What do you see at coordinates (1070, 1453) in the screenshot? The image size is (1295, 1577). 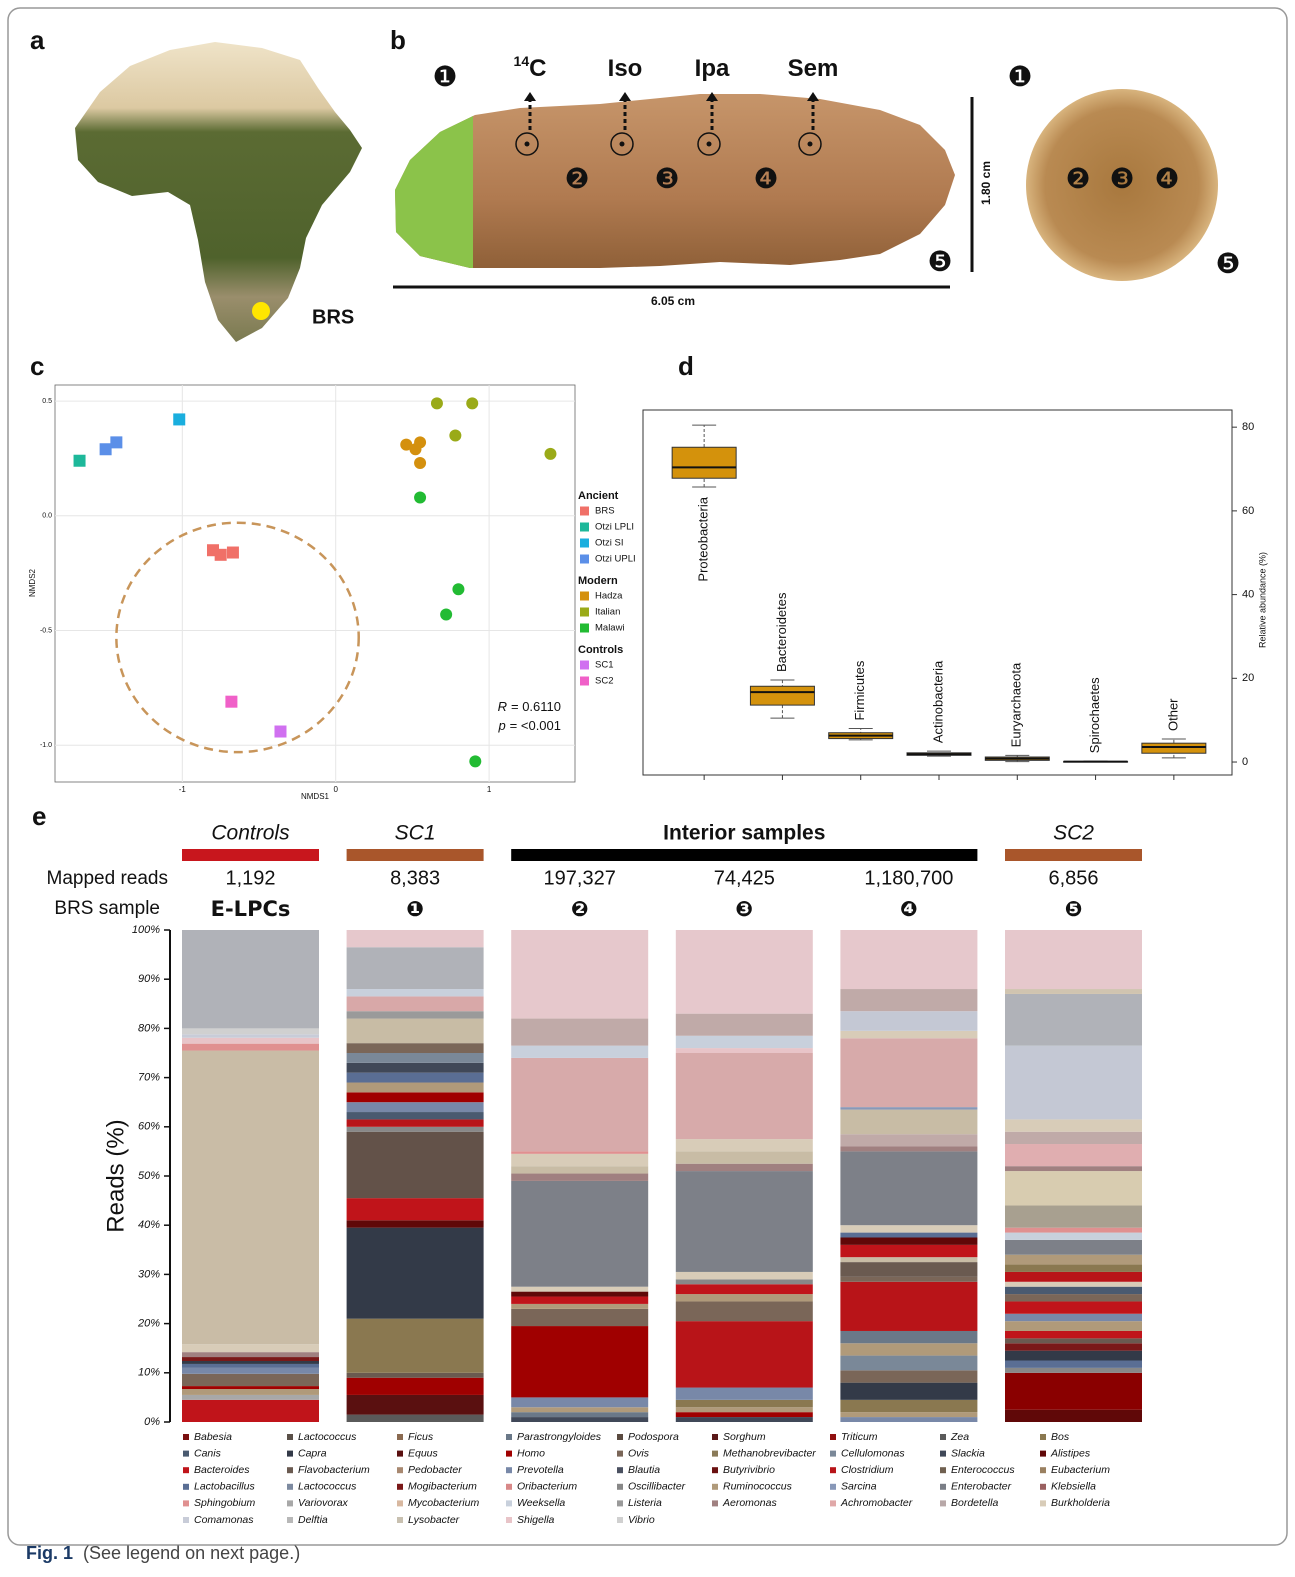 I see `legend-label: Alistipes` at bounding box center [1070, 1453].